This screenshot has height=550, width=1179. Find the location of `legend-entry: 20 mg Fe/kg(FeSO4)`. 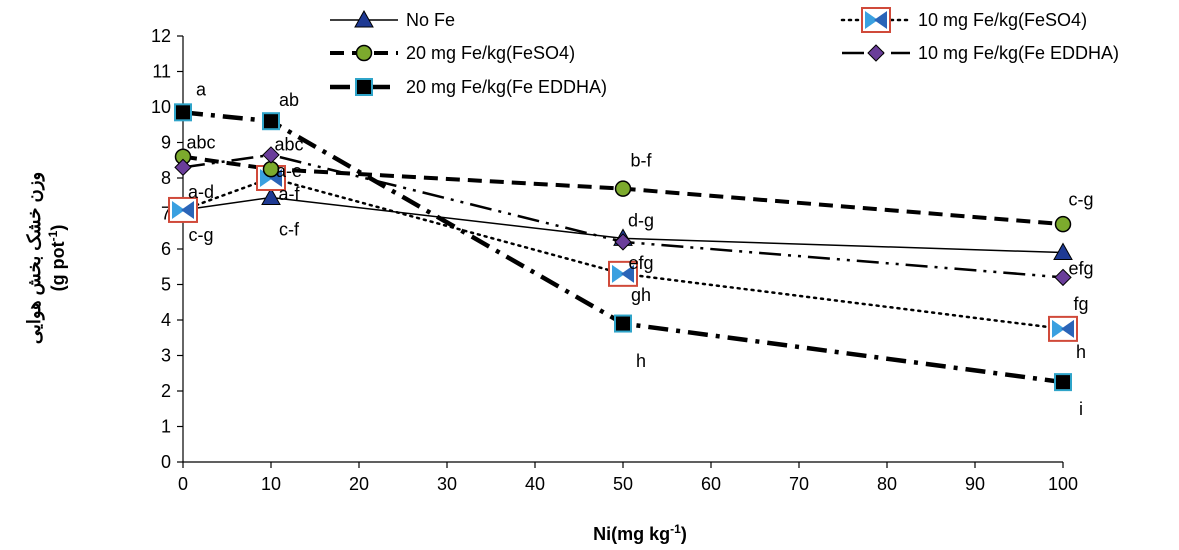

legend-entry: 20 mg Fe/kg(FeSO4) is located at coordinates (452, 53).